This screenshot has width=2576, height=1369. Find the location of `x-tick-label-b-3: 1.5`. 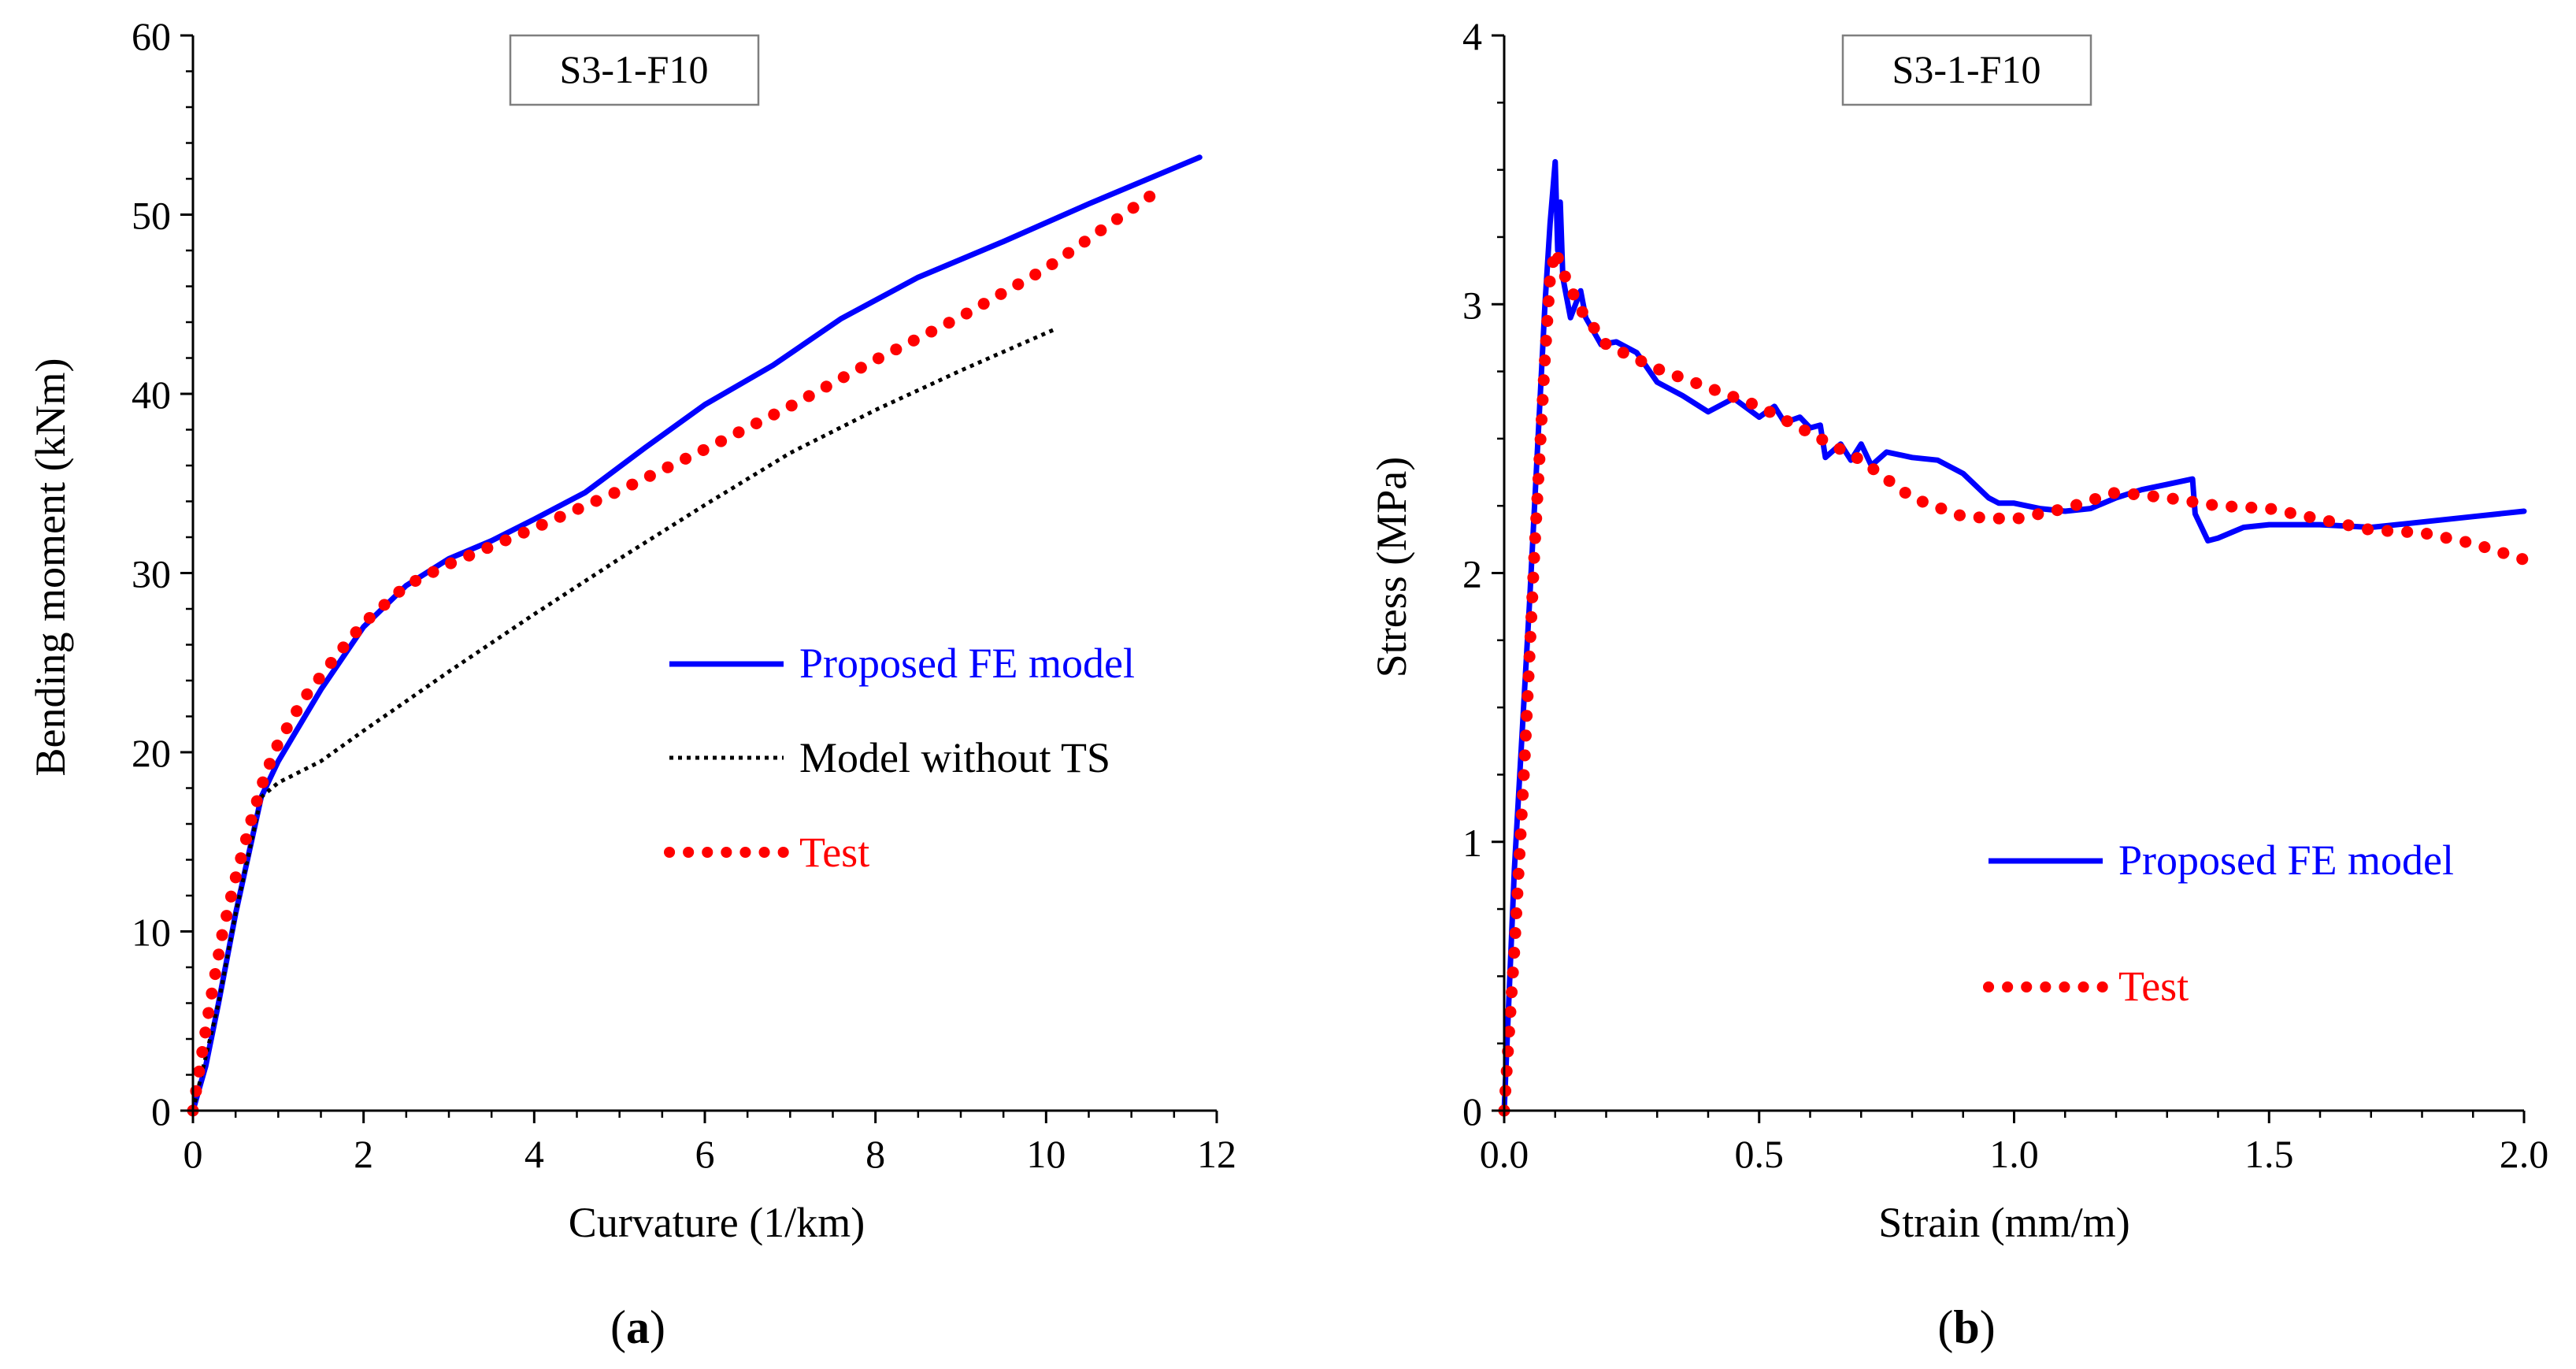

x-tick-label-b-3: 1.5 is located at coordinates (2269, 1154).